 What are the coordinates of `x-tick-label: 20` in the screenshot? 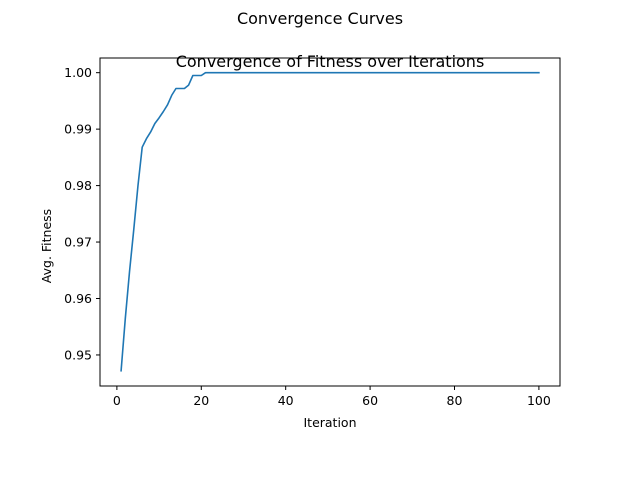 It's located at (201, 400).